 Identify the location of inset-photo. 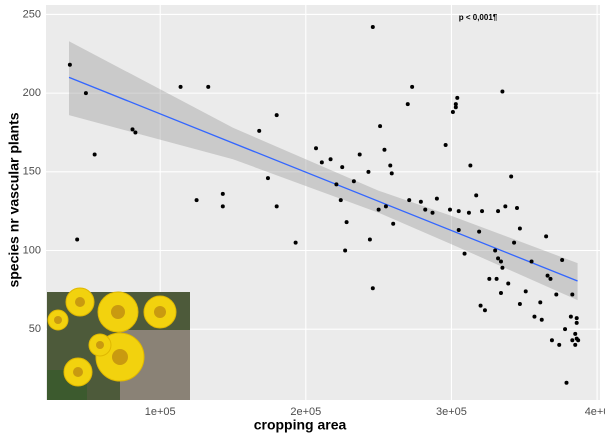
(118, 343).